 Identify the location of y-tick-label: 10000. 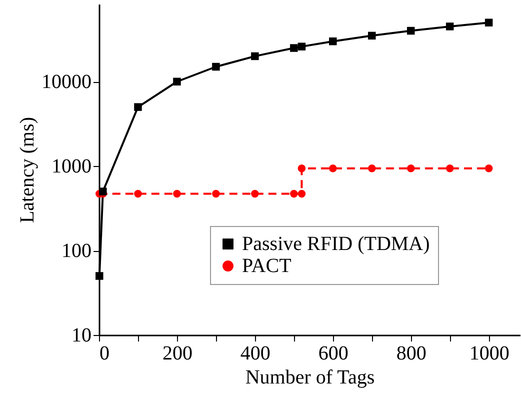
(67, 82).